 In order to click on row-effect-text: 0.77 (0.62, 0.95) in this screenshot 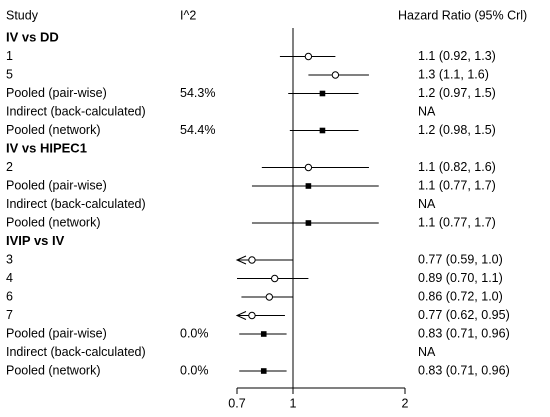, I will do `click(464, 315)`.